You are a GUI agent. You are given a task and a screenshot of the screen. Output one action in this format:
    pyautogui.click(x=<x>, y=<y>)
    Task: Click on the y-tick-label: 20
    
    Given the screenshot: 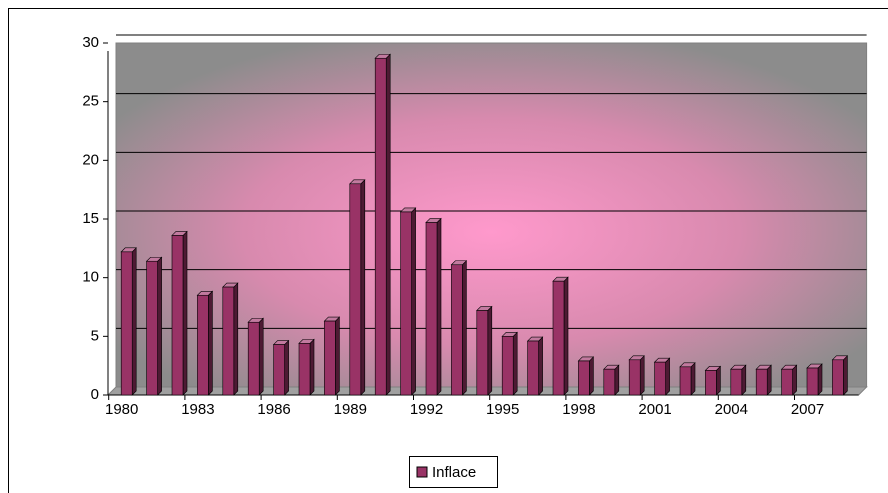 What is the action you would take?
    pyautogui.click(x=90, y=159)
    